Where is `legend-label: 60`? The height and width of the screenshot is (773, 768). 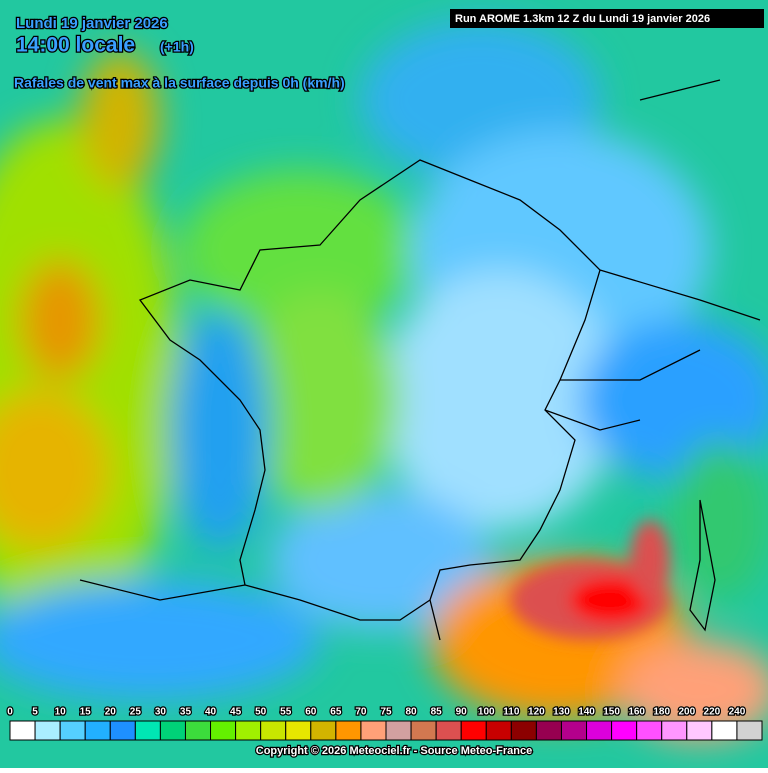 legend-label: 60 is located at coordinates (311, 712).